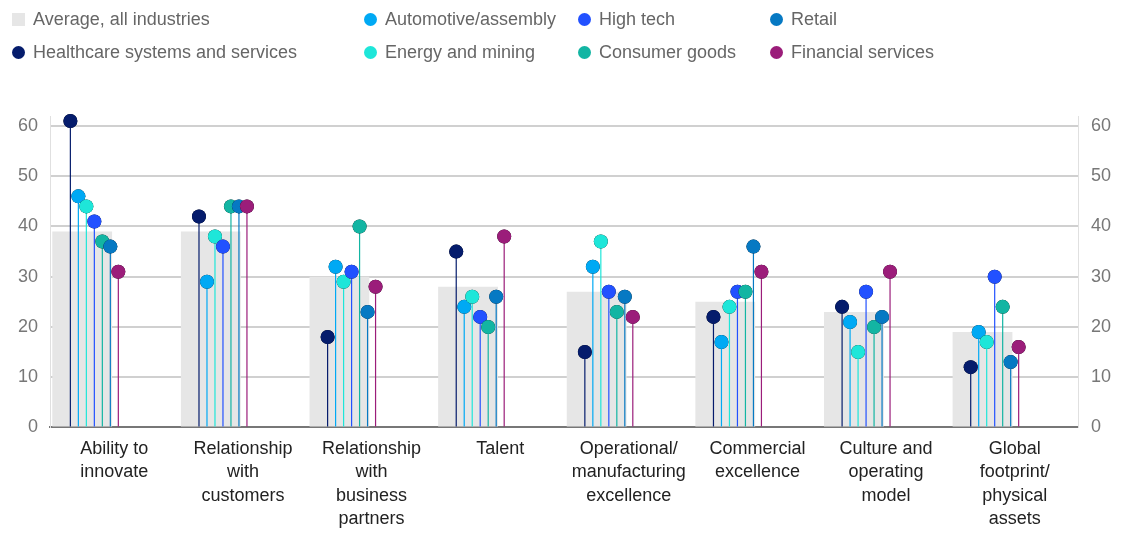 The image size is (1129, 541). What do you see at coordinates (757, 460) in the screenshot?
I see `x-tick-label: Commercial excellence` at bounding box center [757, 460].